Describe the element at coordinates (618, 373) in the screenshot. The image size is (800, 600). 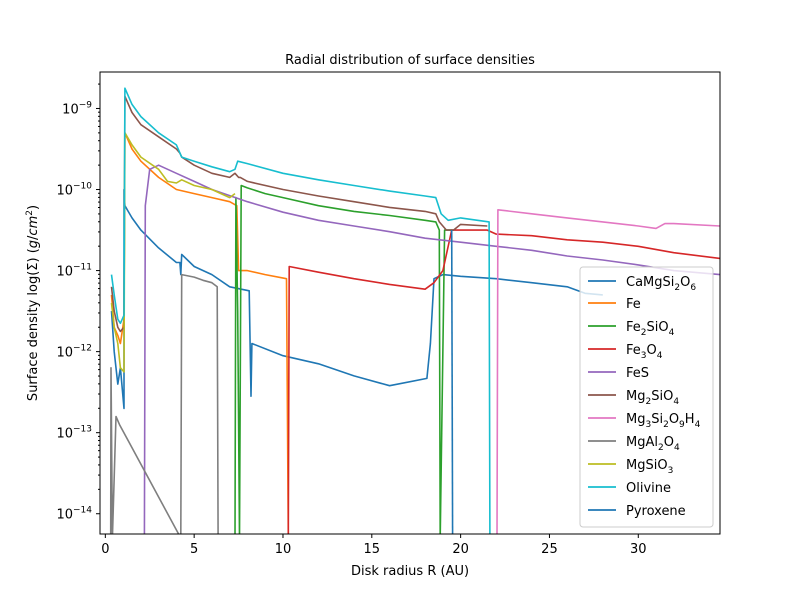
I see `legend-entry-4: FeS` at that location.